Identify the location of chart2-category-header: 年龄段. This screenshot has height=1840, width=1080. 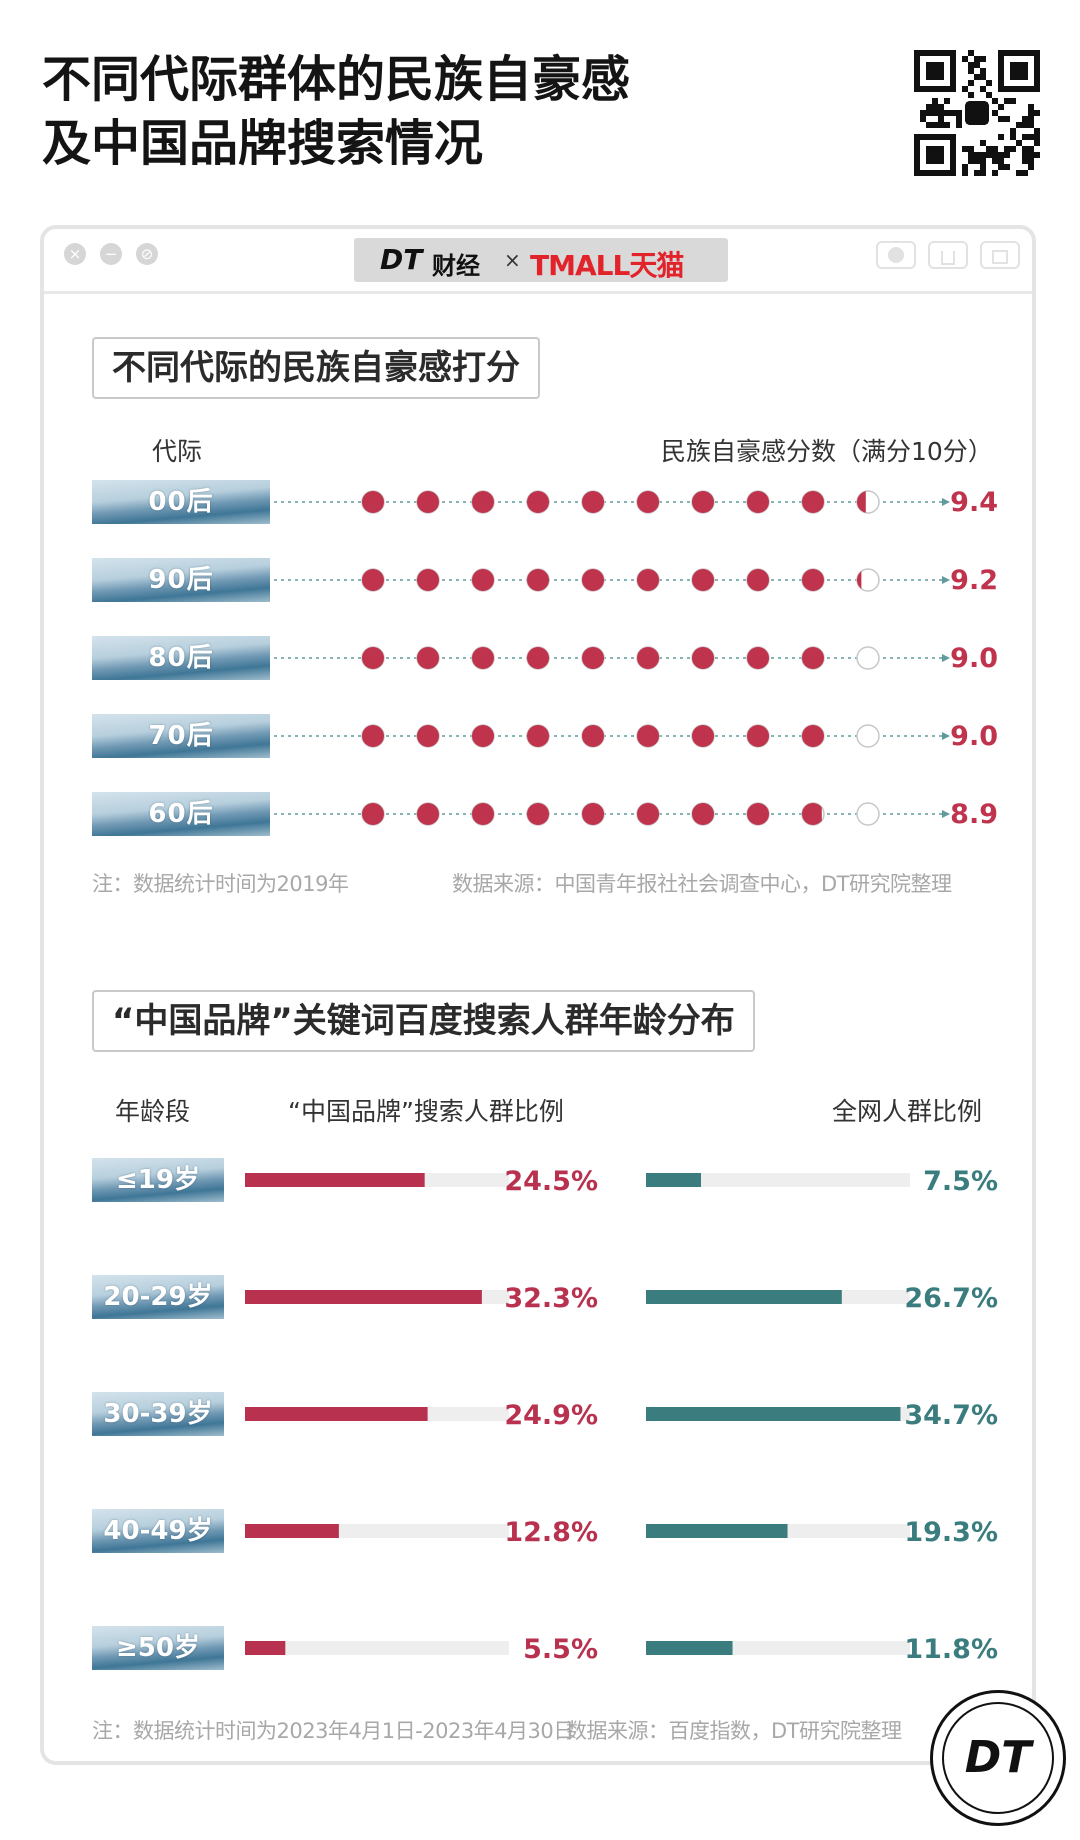
(153, 1111).